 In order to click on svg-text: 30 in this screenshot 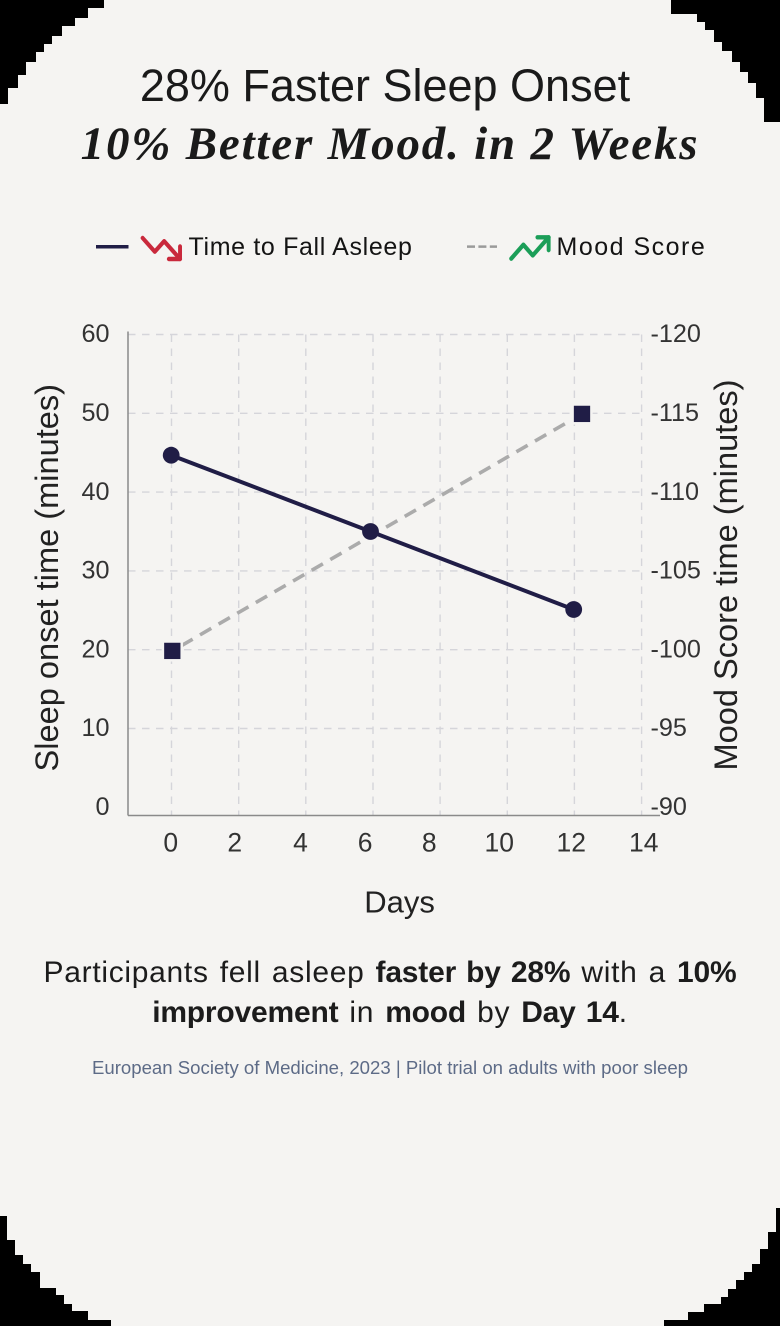, I will do `click(95, 571)`.